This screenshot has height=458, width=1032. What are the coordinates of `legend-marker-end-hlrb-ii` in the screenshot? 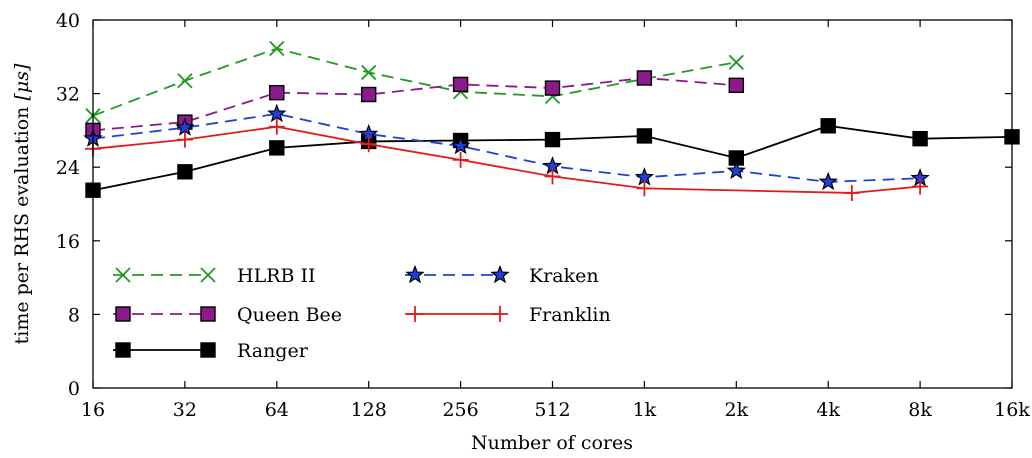 It's located at (208, 275).